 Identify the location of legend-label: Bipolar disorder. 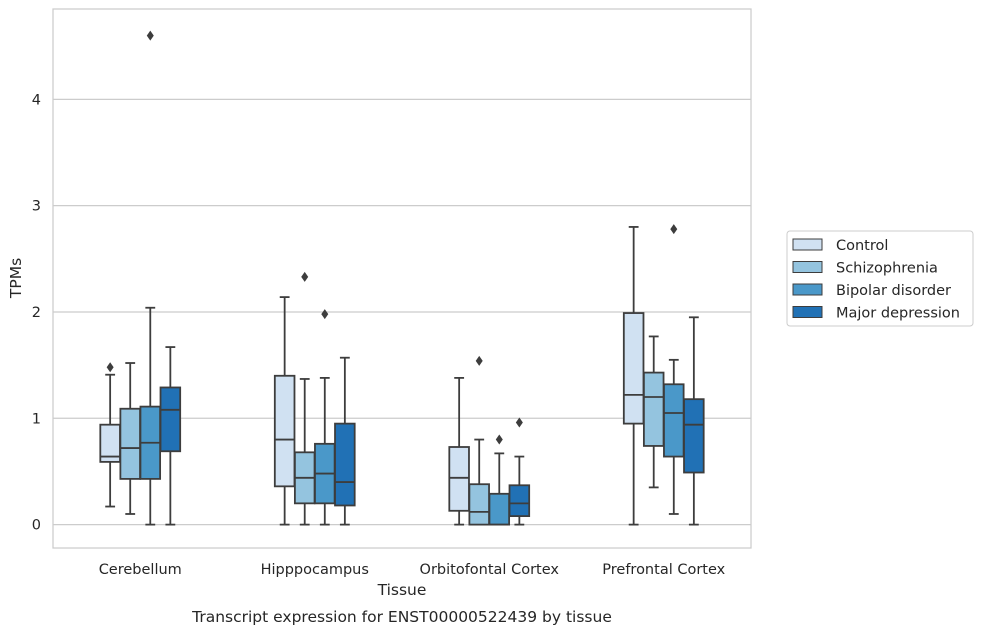
(893, 291).